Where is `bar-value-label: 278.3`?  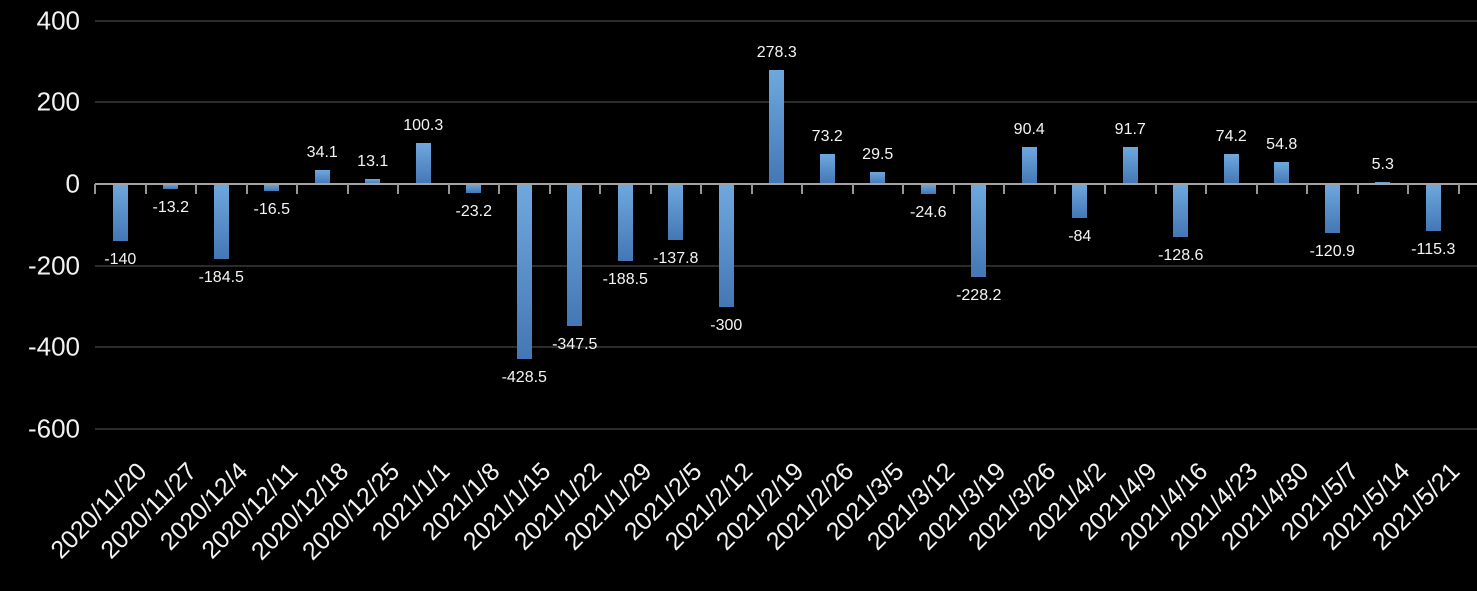 bar-value-label: 278.3 is located at coordinates (776, 53).